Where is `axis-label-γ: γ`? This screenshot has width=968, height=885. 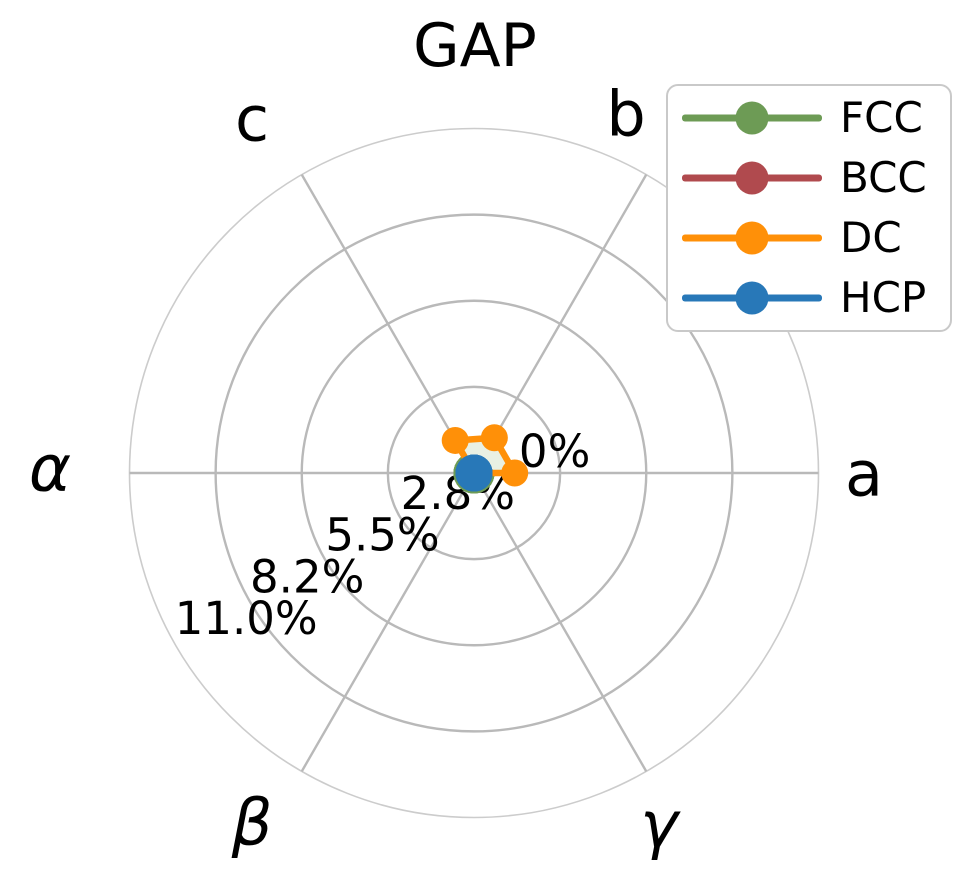
axis-label-γ: γ is located at coordinates (659, 825).